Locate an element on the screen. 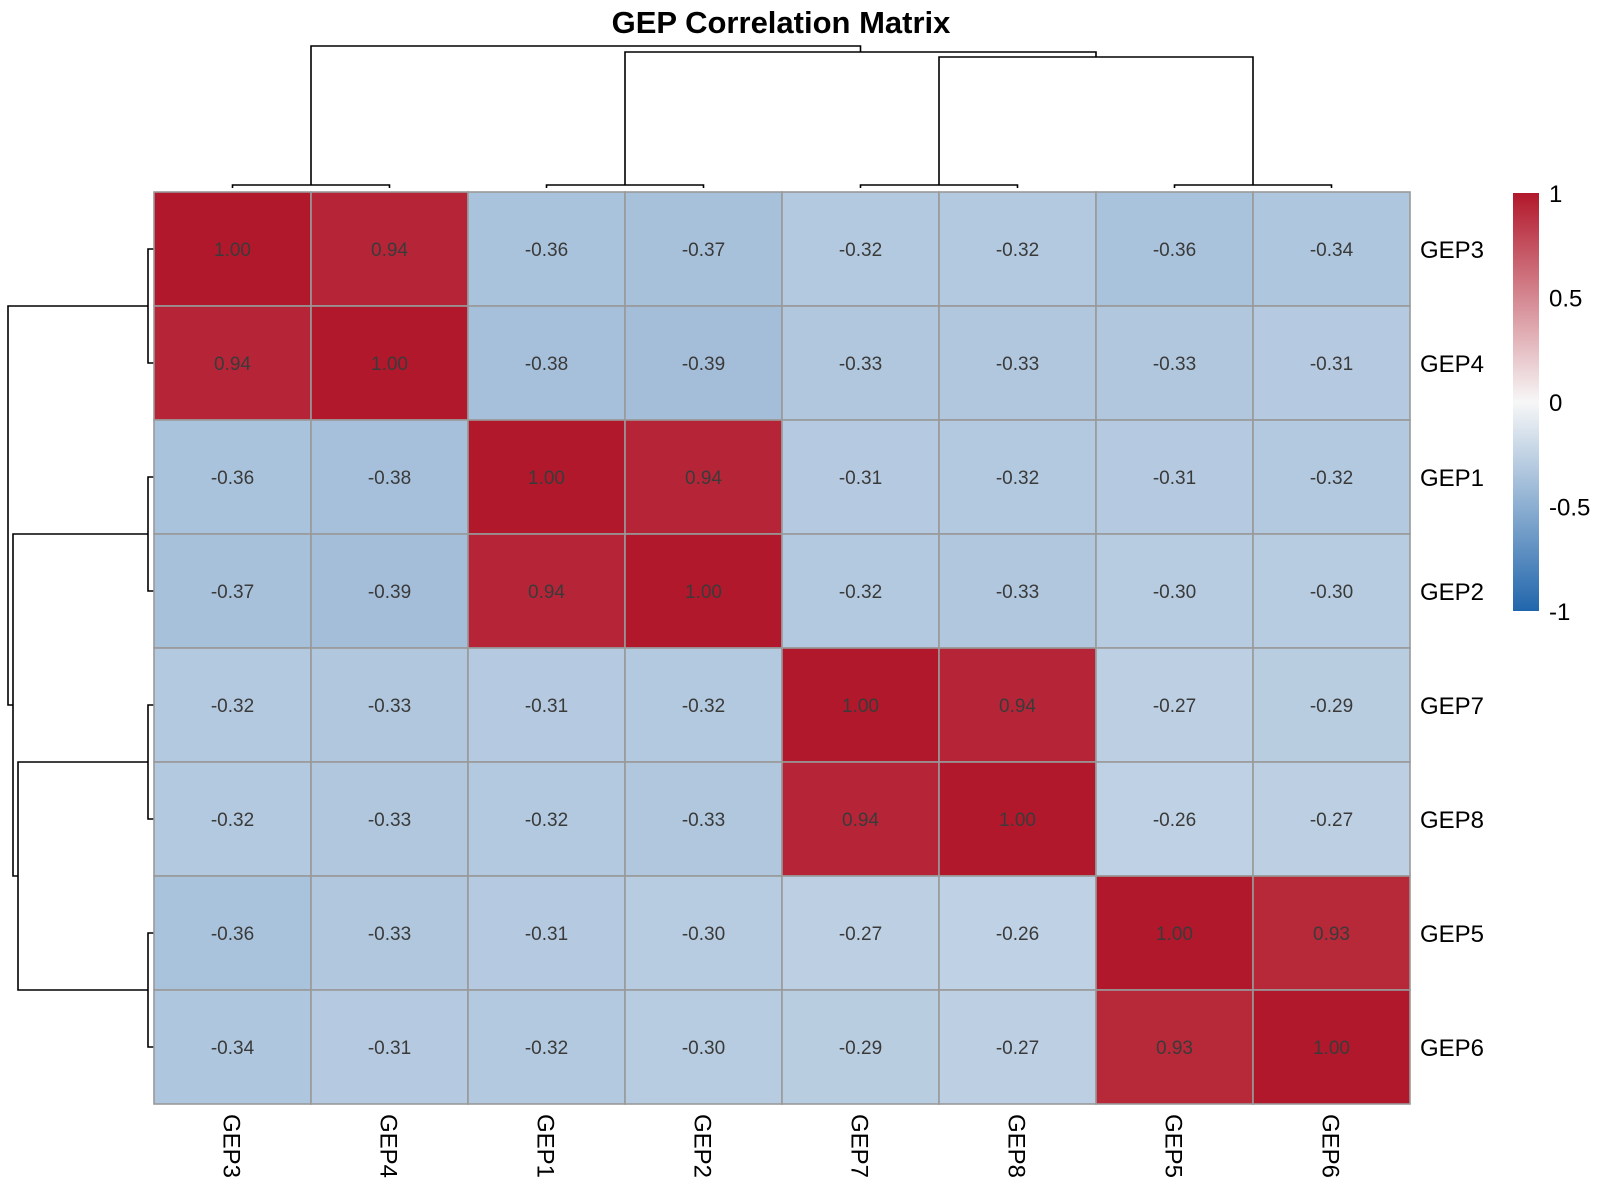  heatmap-cell-gep1-gep3 is located at coordinates (232, 477).